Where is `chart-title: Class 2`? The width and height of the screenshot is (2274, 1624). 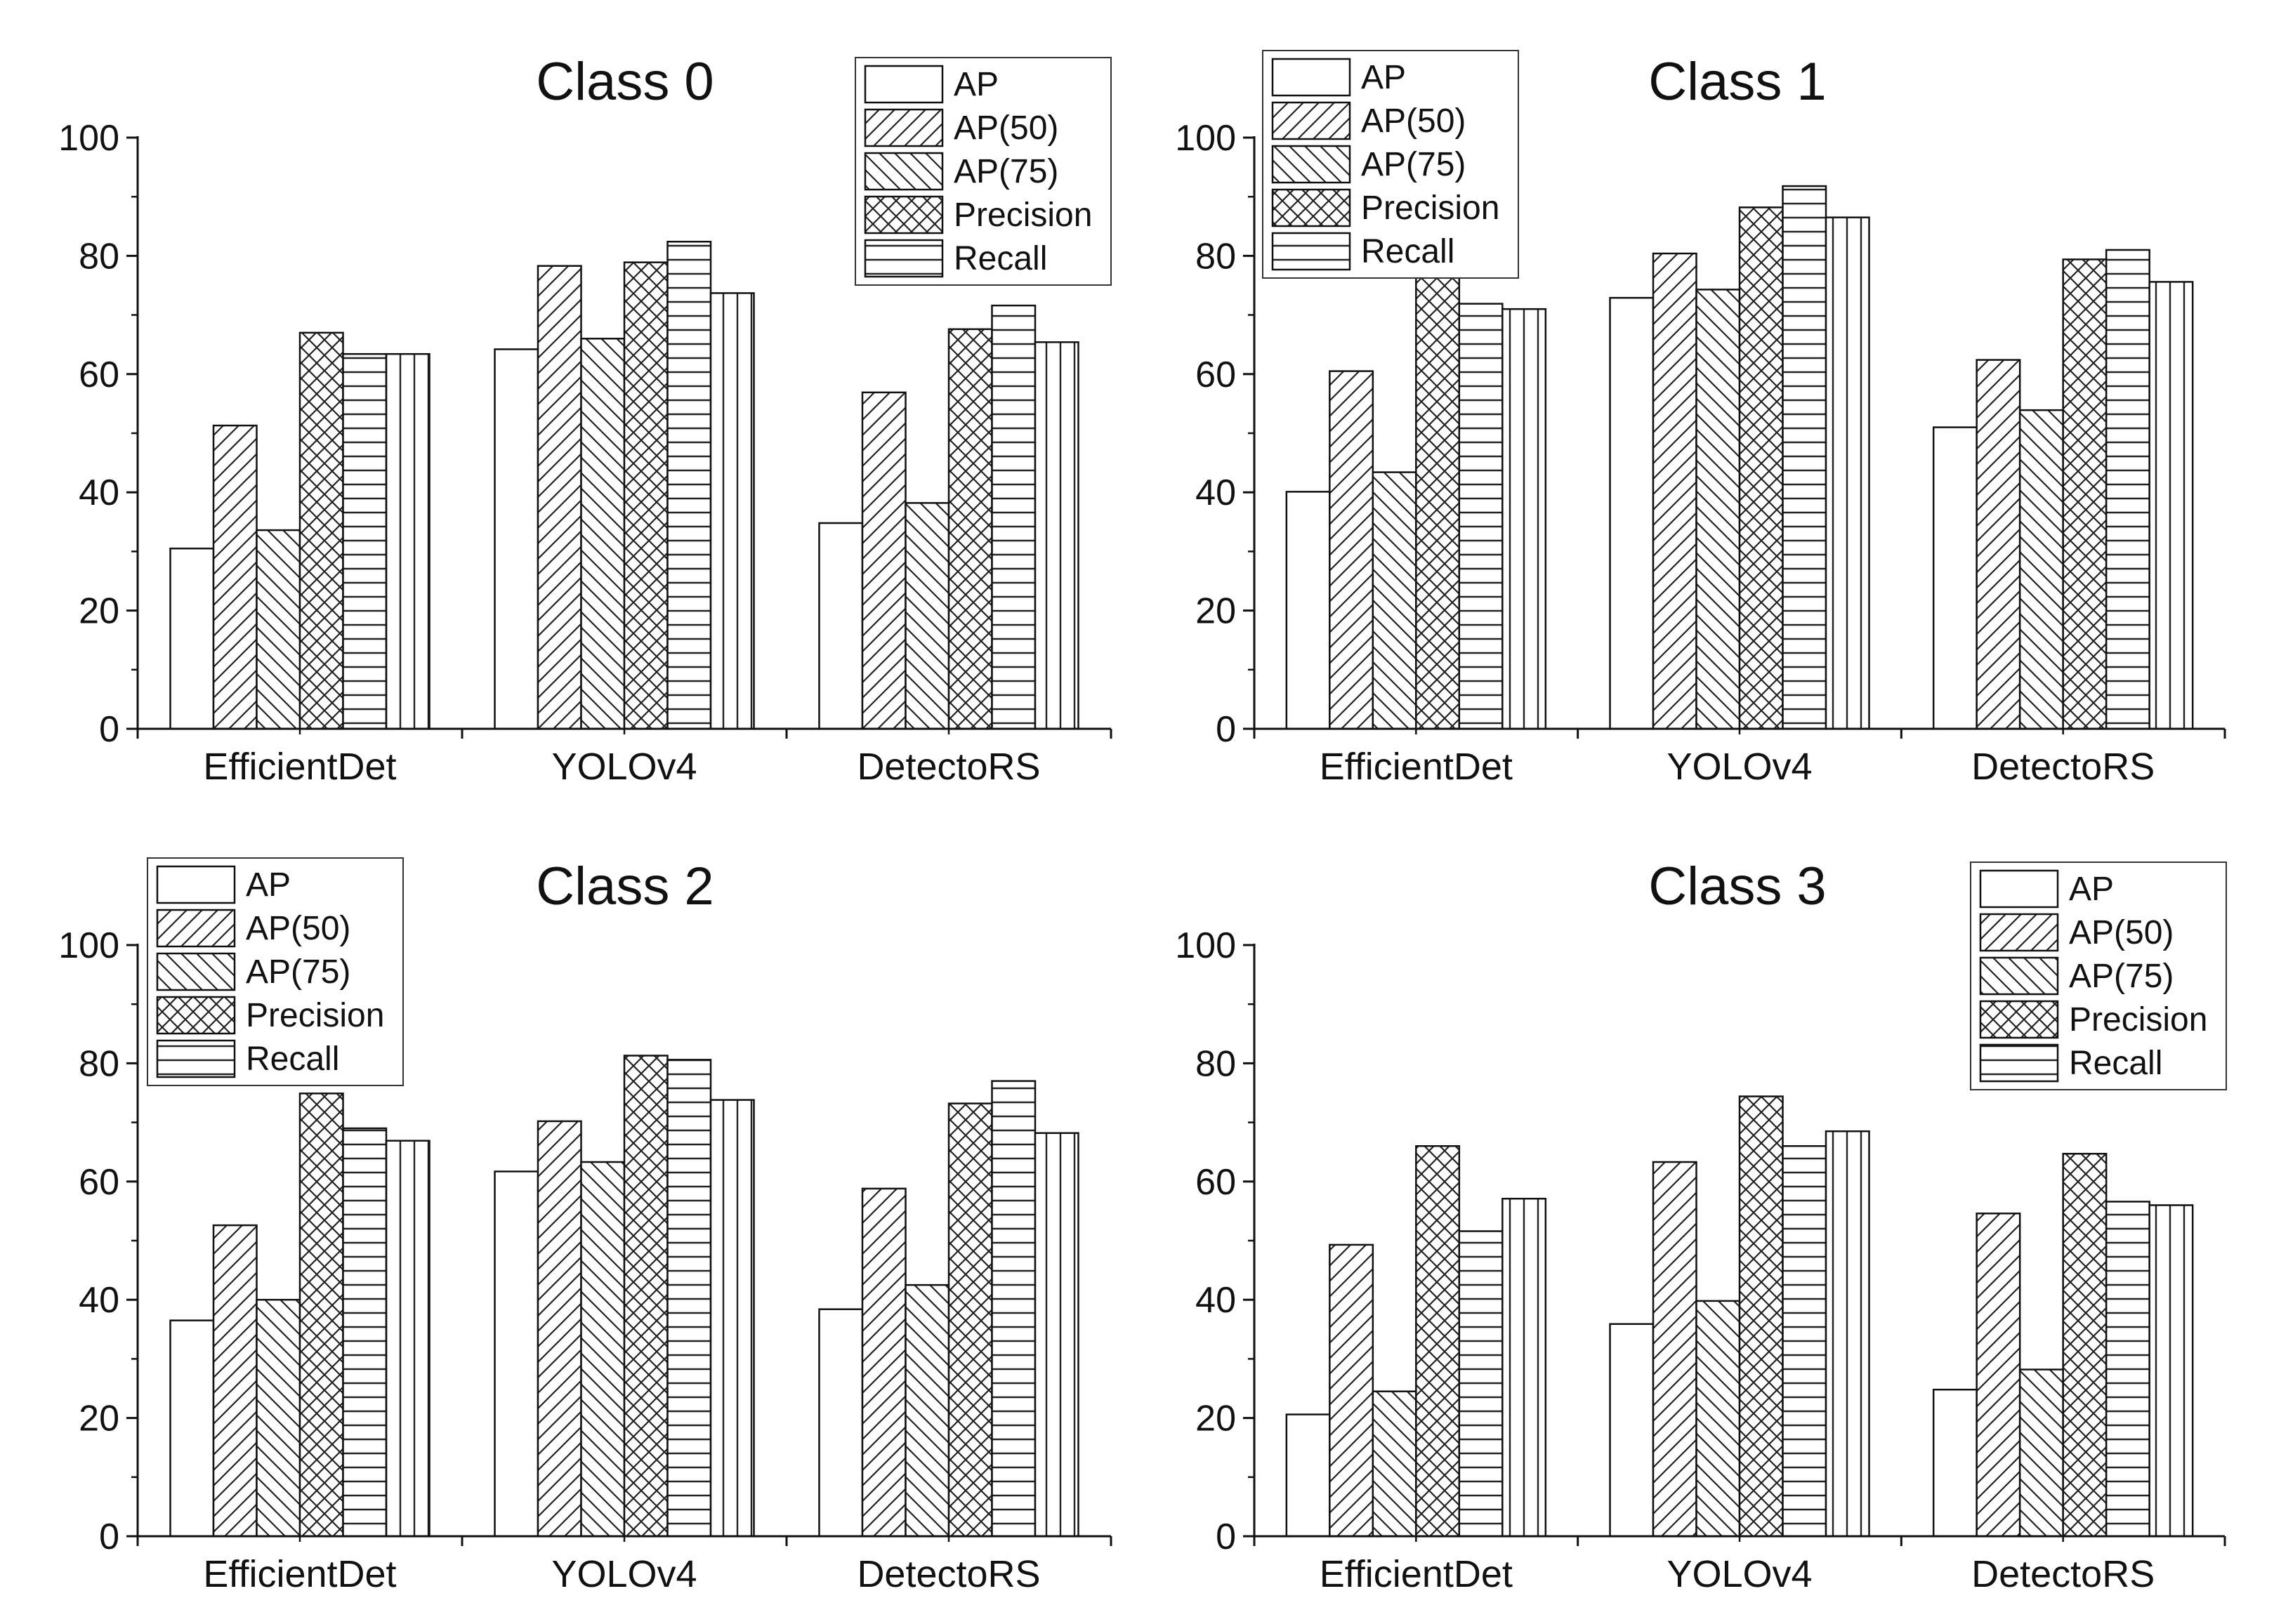
chart-title: Class 2 is located at coordinates (625, 886).